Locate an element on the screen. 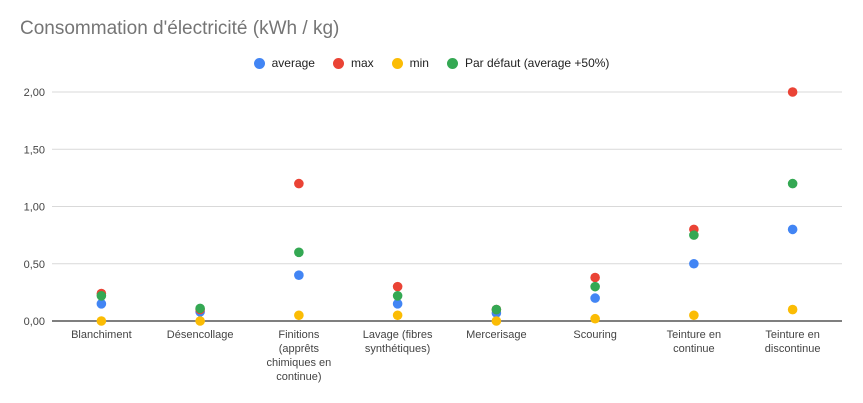 Image resolution: width=863 pixels, height=403 pixels. y-tick-label: 2,00 is located at coordinates (34, 93).